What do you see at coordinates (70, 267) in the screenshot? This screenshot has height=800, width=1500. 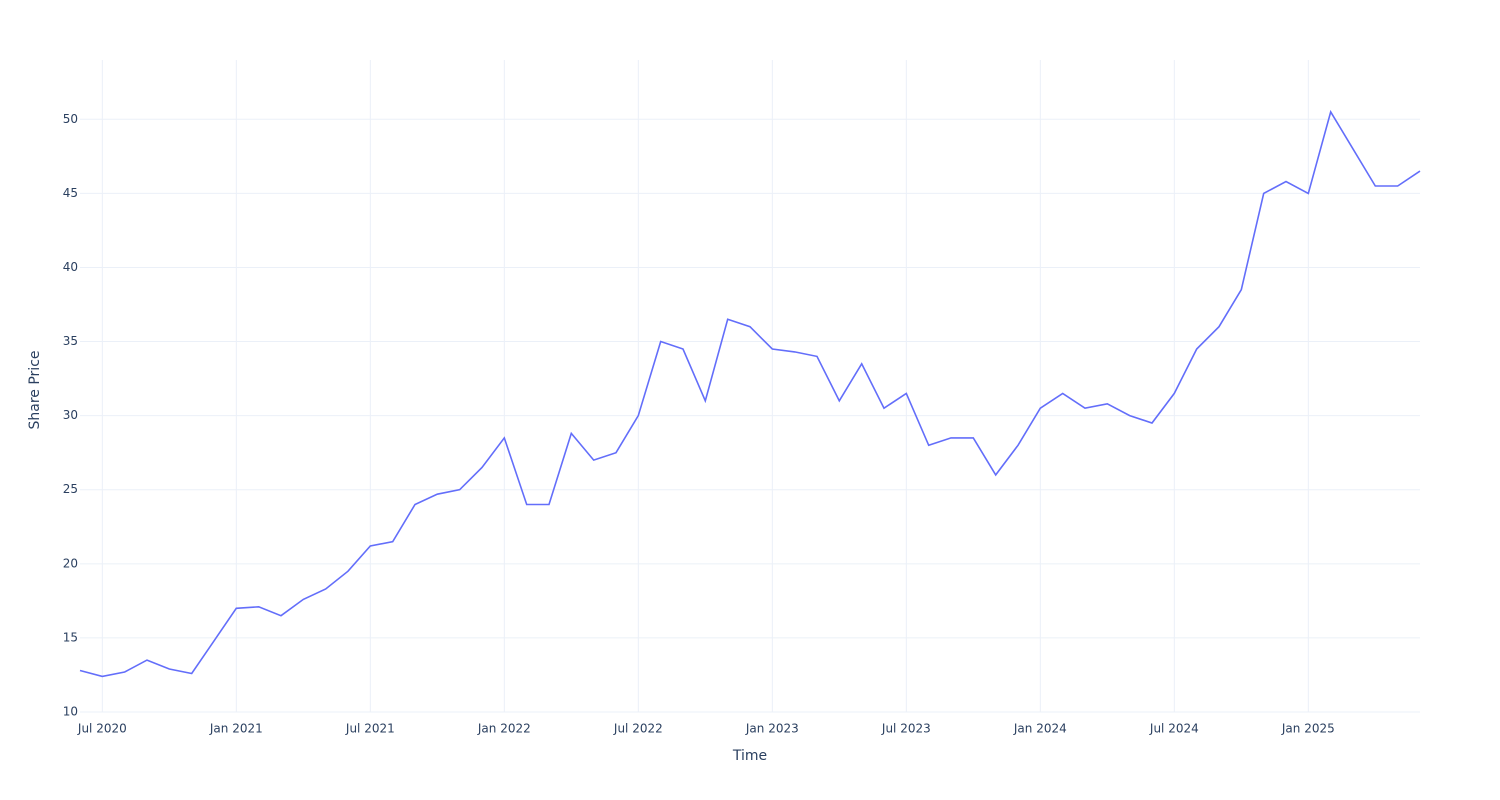 I see `y-tick-label: 40` at bounding box center [70, 267].